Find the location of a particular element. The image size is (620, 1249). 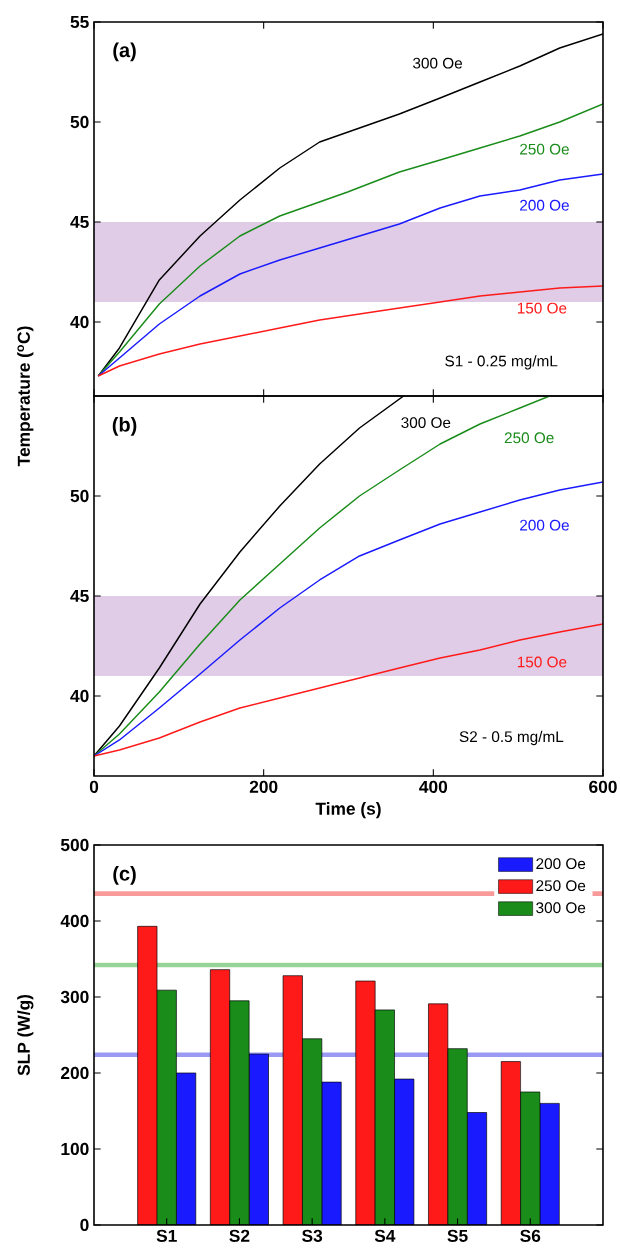

x-tick-label: 0 is located at coordinates (94, 786).